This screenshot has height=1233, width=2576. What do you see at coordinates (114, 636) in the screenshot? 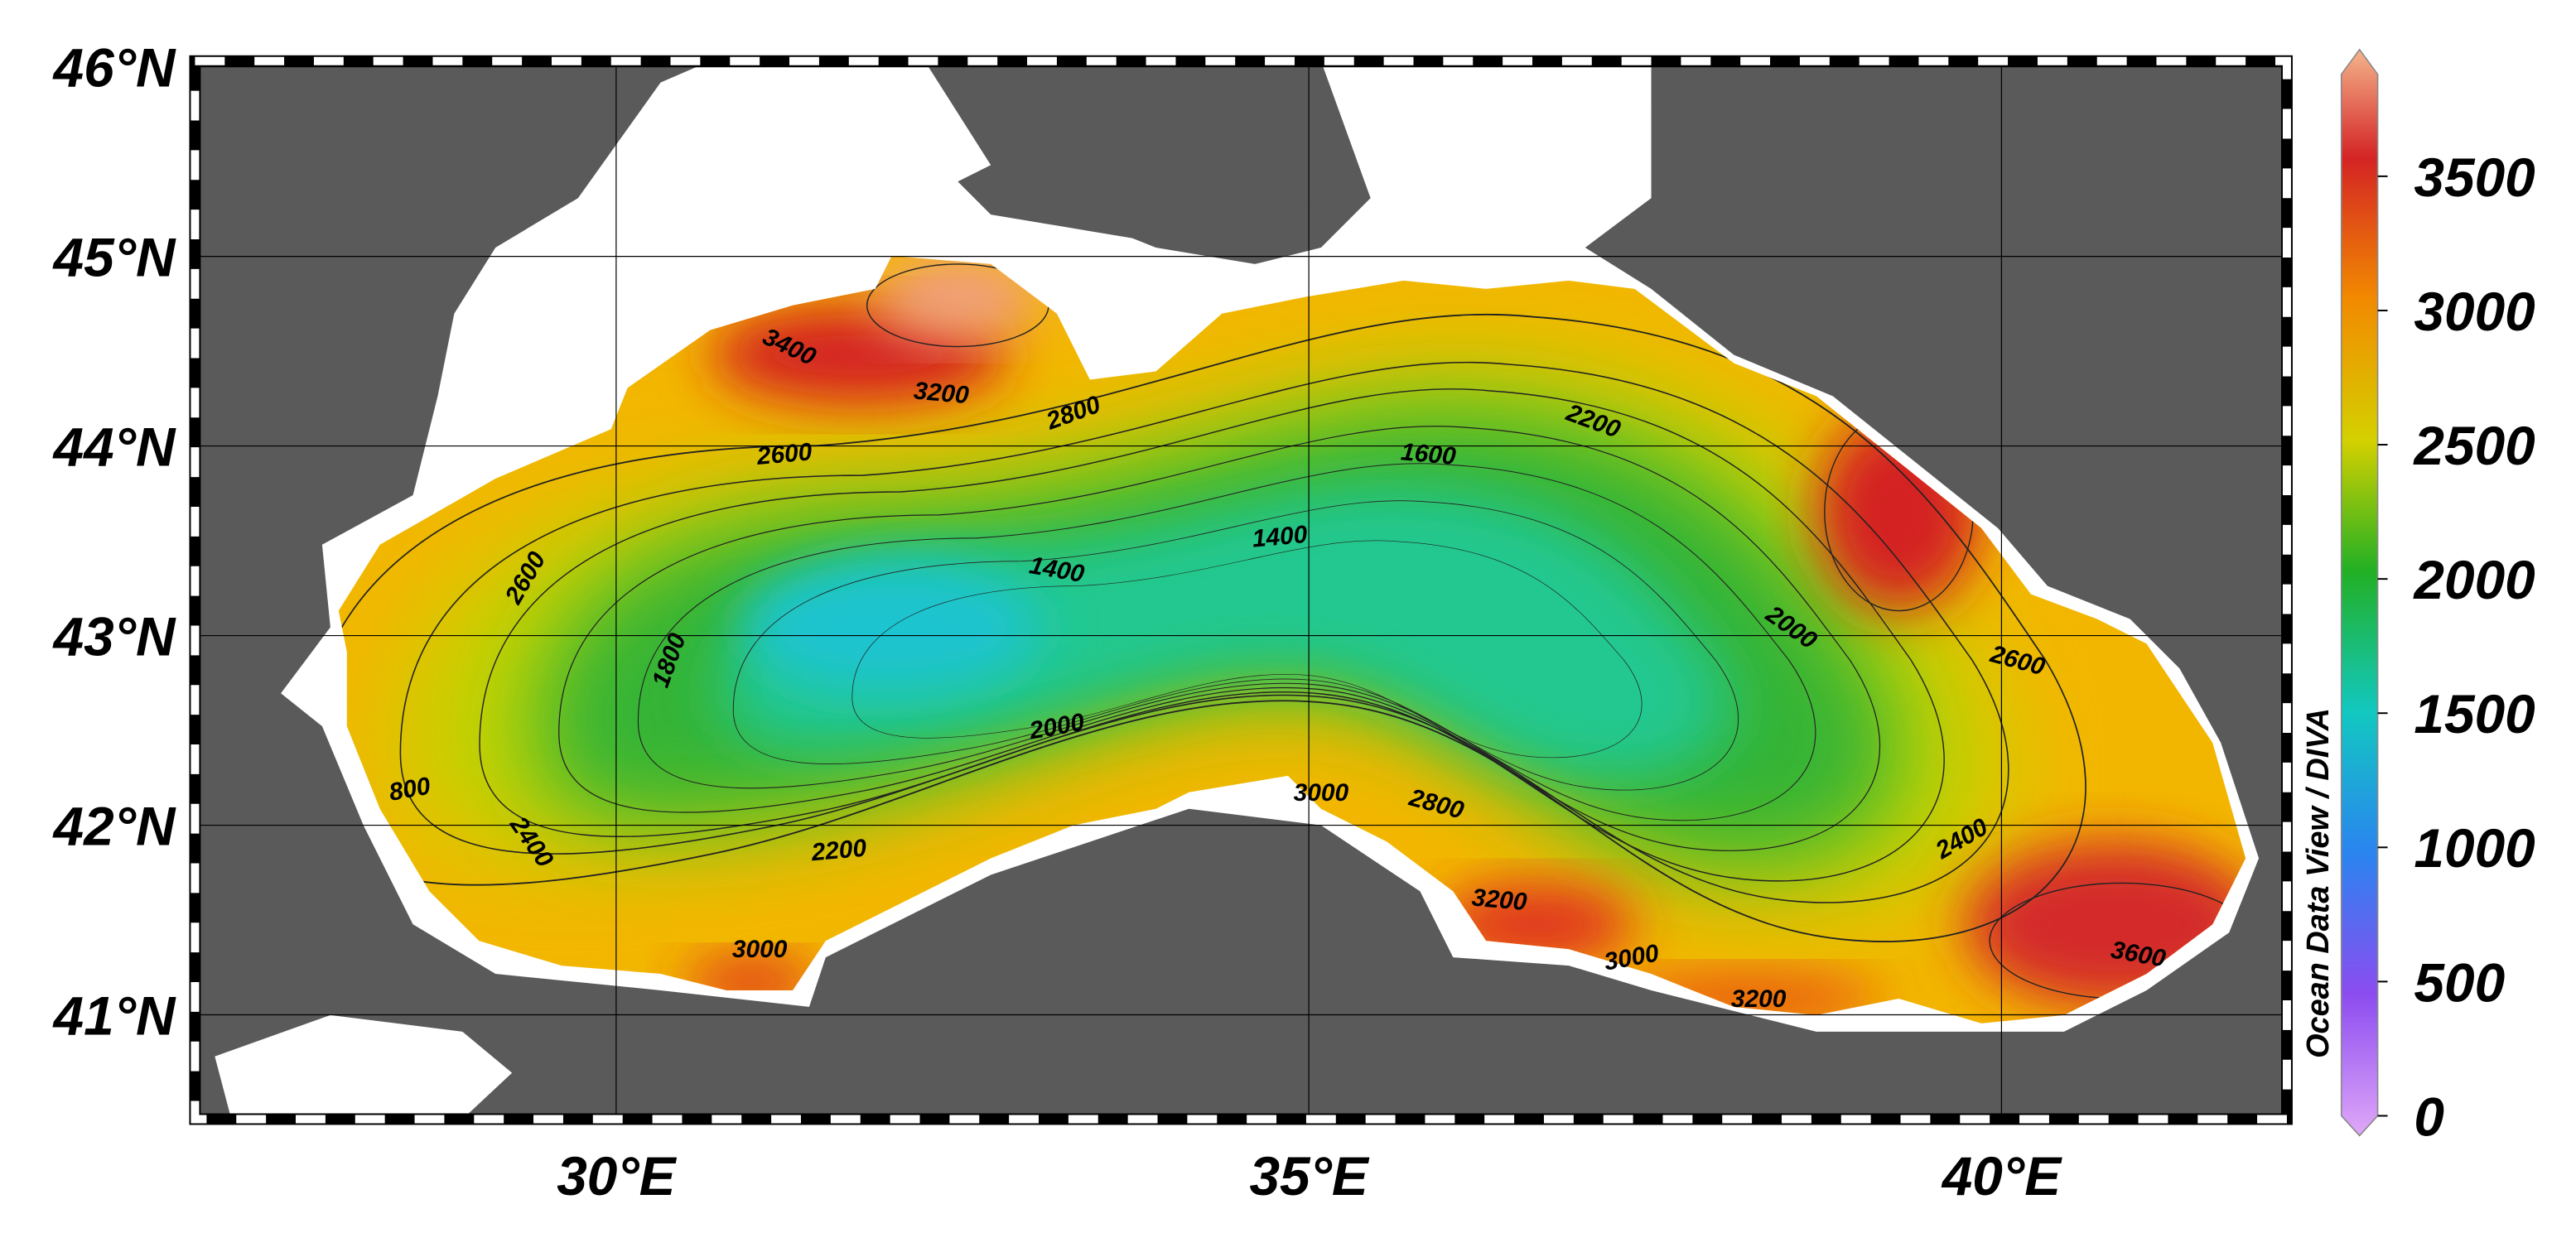
I see `lat-tick-label: 43°N` at bounding box center [114, 636].